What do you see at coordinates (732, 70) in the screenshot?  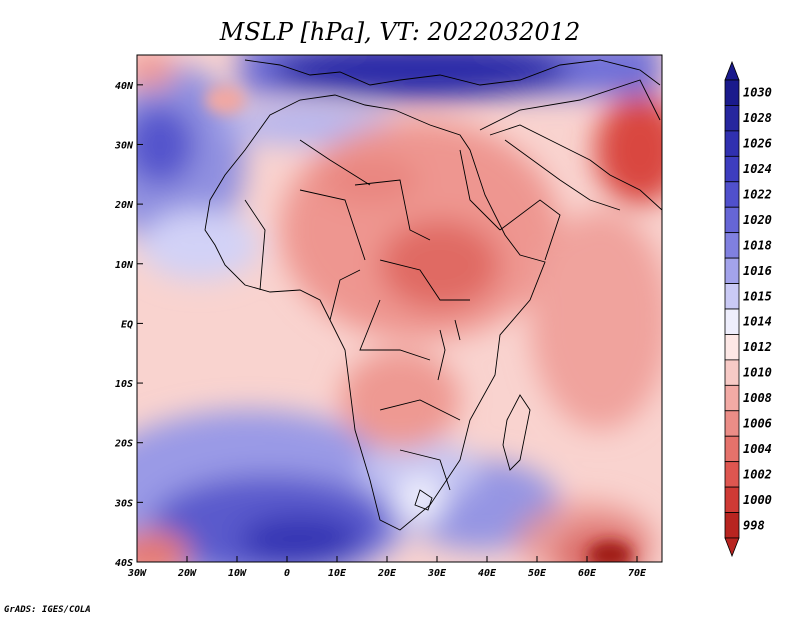 I see `colorbar-top-arrow` at bounding box center [732, 70].